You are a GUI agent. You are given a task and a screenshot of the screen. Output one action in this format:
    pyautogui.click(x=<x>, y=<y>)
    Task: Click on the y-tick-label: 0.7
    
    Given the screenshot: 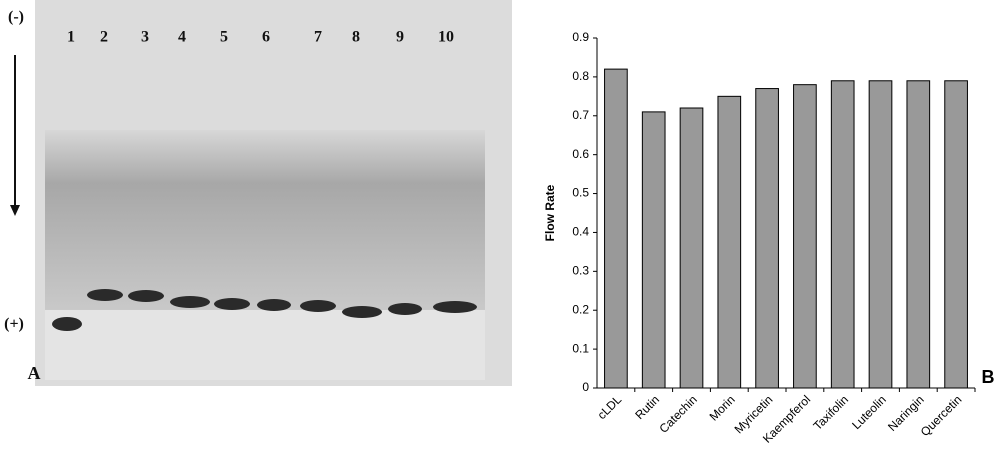 What is the action you would take?
    pyautogui.click(x=580, y=115)
    